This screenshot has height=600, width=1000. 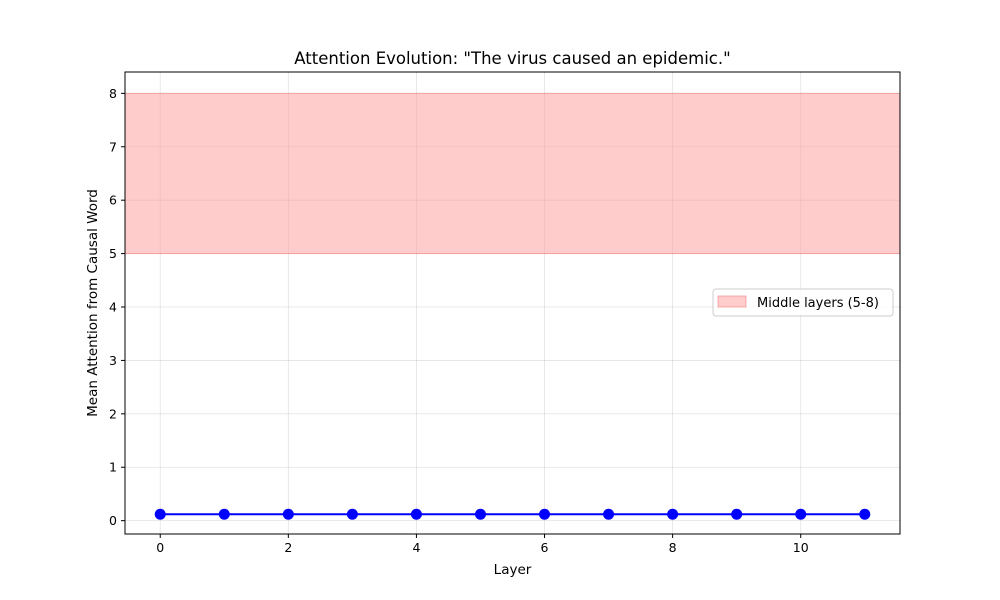 I want to click on legend-box, so click(x=803, y=302).